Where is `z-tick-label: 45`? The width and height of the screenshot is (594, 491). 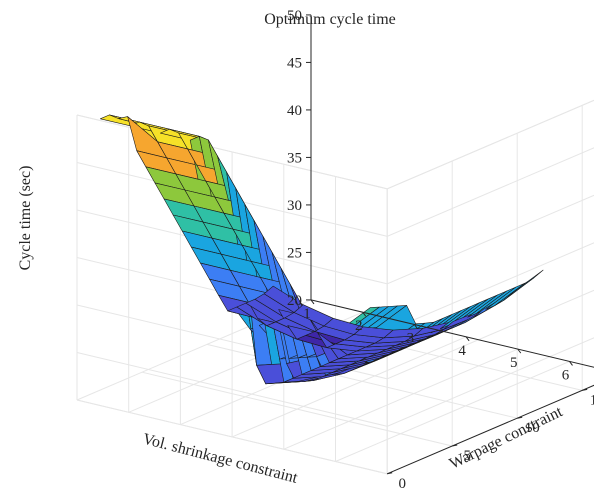 z-tick-label: 45 is located at coordinates (294, 63).